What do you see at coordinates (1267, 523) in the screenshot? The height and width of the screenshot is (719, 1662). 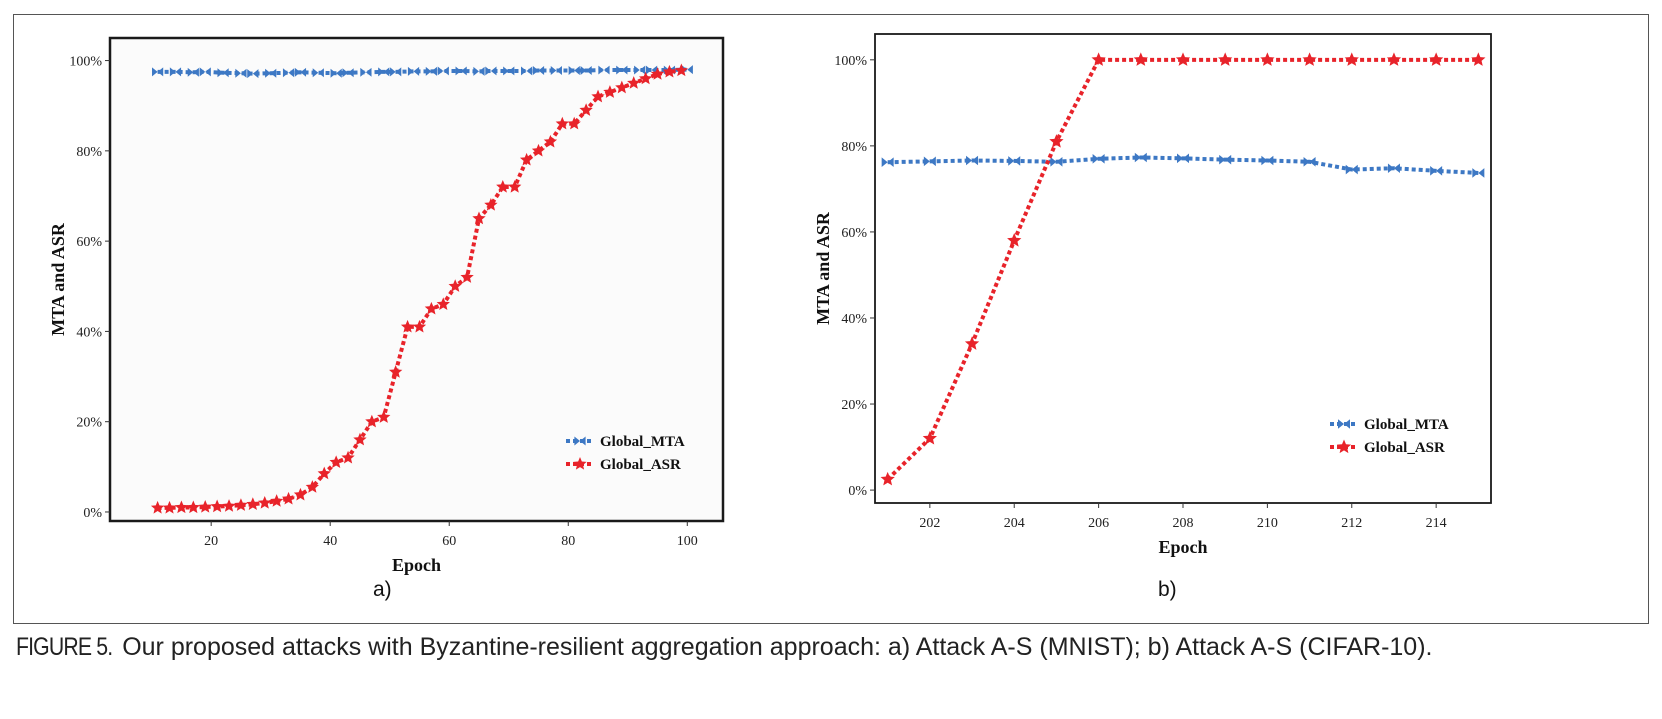 I see `x-tick-label: 210` at bounding box center [1267, 523].